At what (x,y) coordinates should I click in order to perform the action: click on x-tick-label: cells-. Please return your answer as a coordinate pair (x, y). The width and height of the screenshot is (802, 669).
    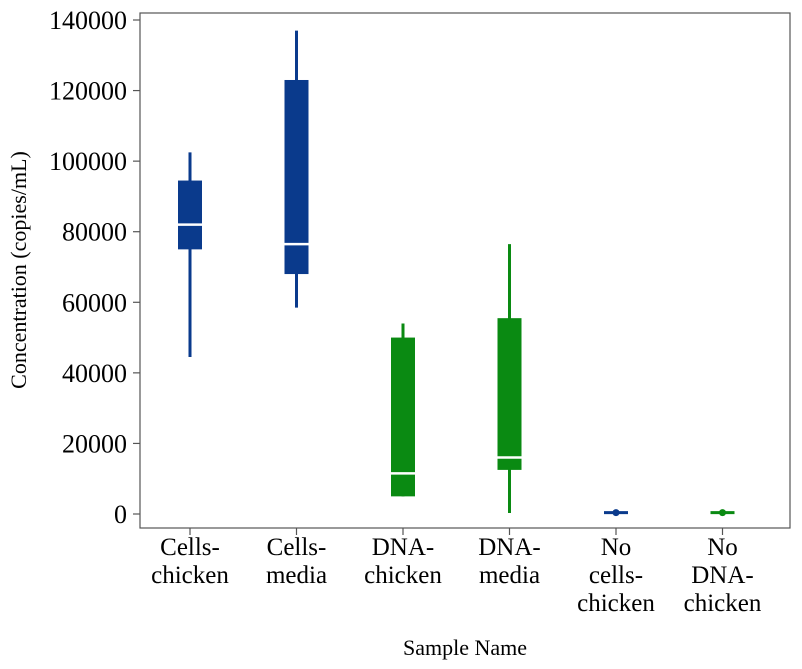
    Looking at the image, I should click on (616, 575).